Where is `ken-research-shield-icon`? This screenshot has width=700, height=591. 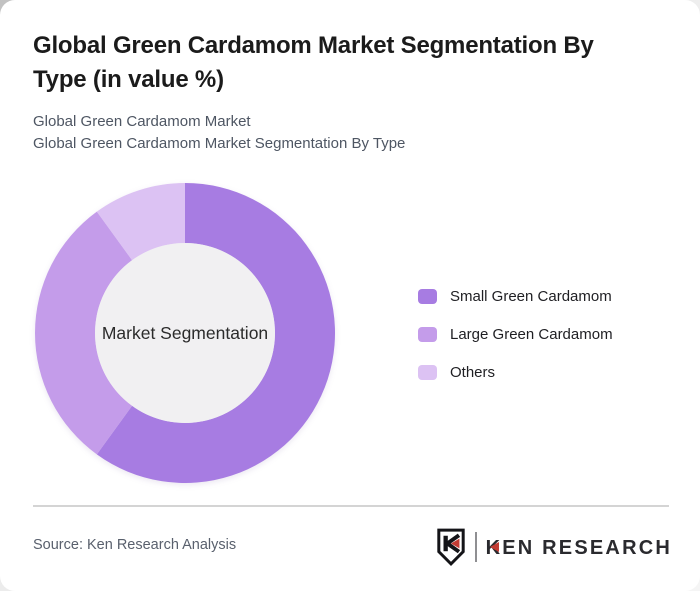
ken-research-shield-icon is located at coordinates (451, 547).